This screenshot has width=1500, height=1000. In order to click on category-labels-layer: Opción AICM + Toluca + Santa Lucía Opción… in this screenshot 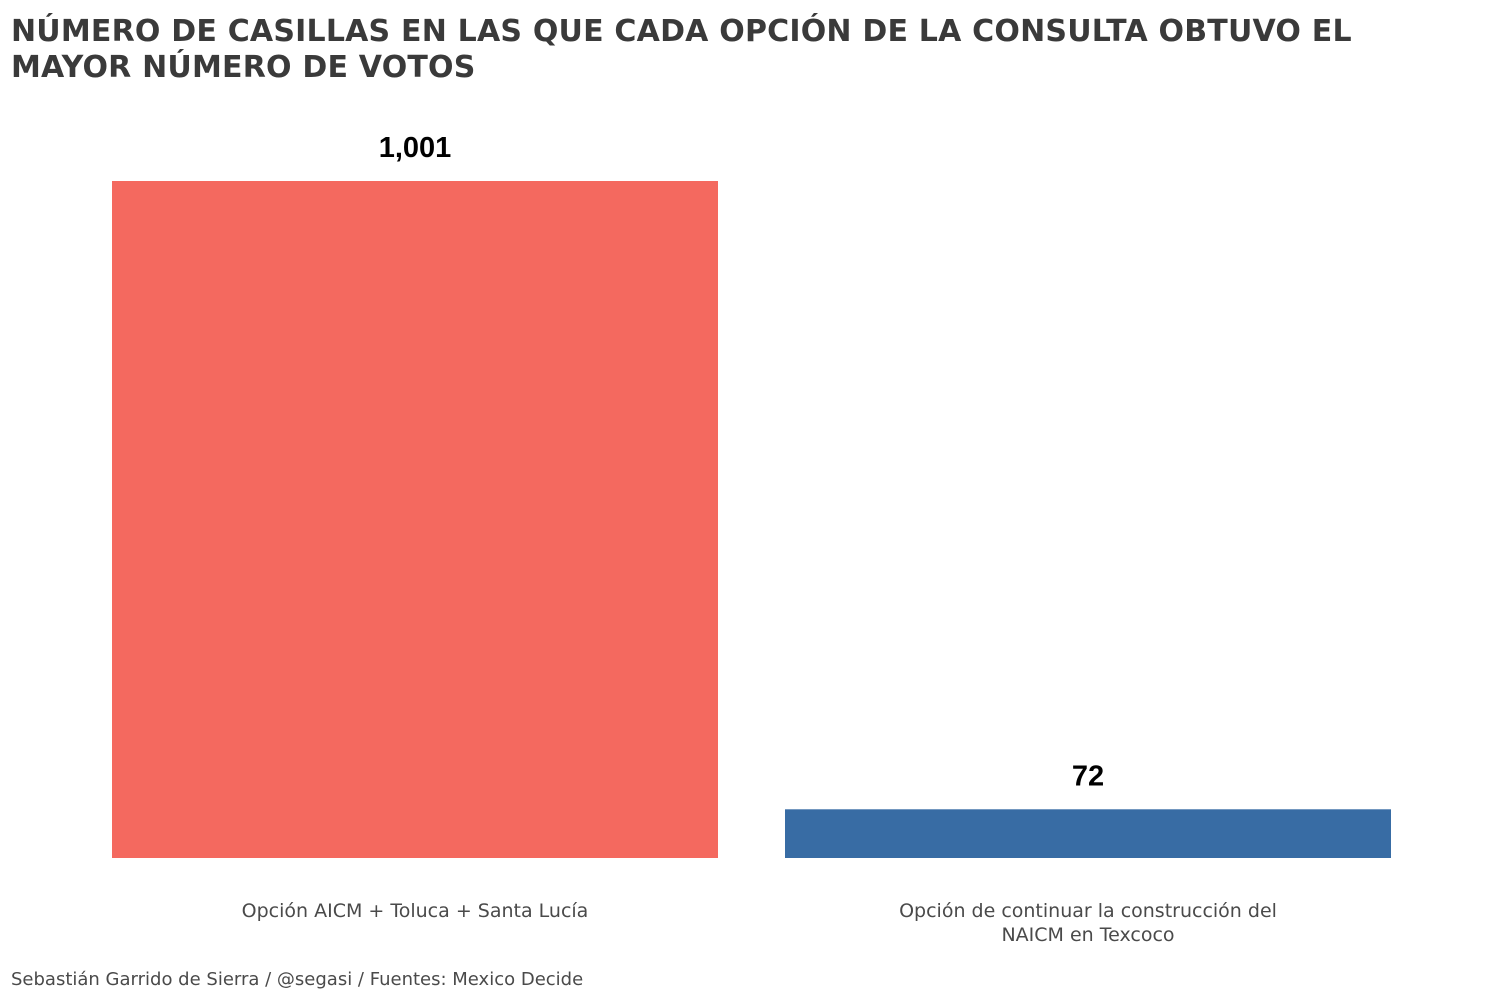, I will do `click(759, 923)`.